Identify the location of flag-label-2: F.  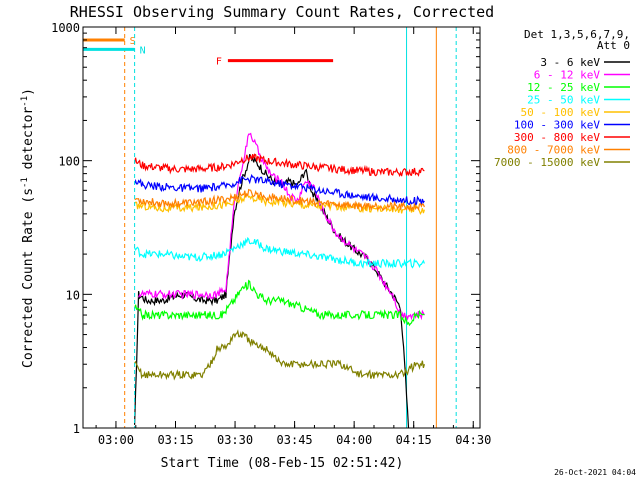
(219, 62).